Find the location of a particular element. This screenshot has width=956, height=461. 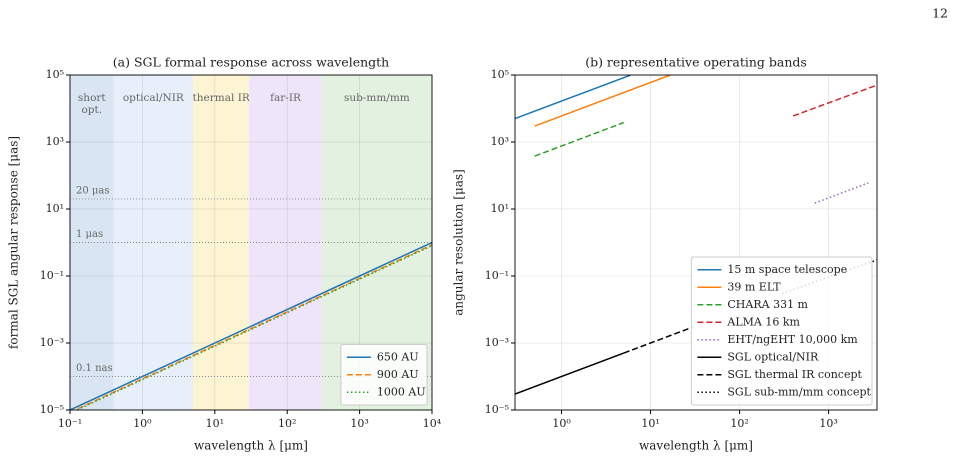

reference-label: 1 μas is located at coordinates (89, 234).